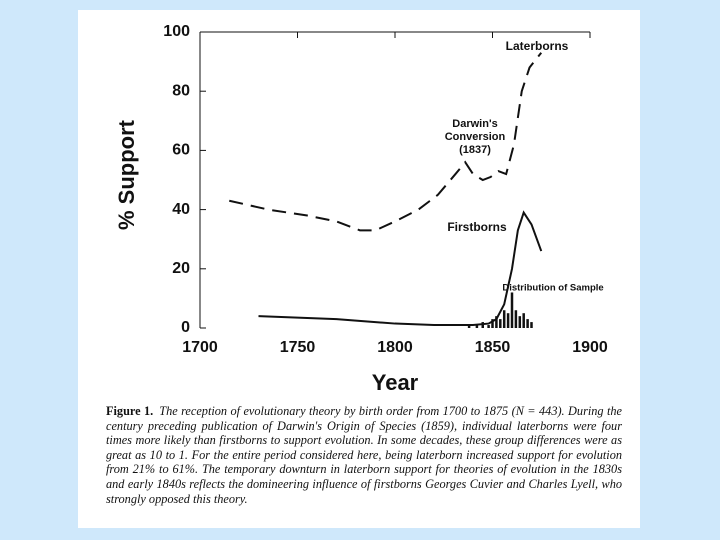 The image size is (720, 540). I want to click on y-tick-label: 80, so click(181, 90).